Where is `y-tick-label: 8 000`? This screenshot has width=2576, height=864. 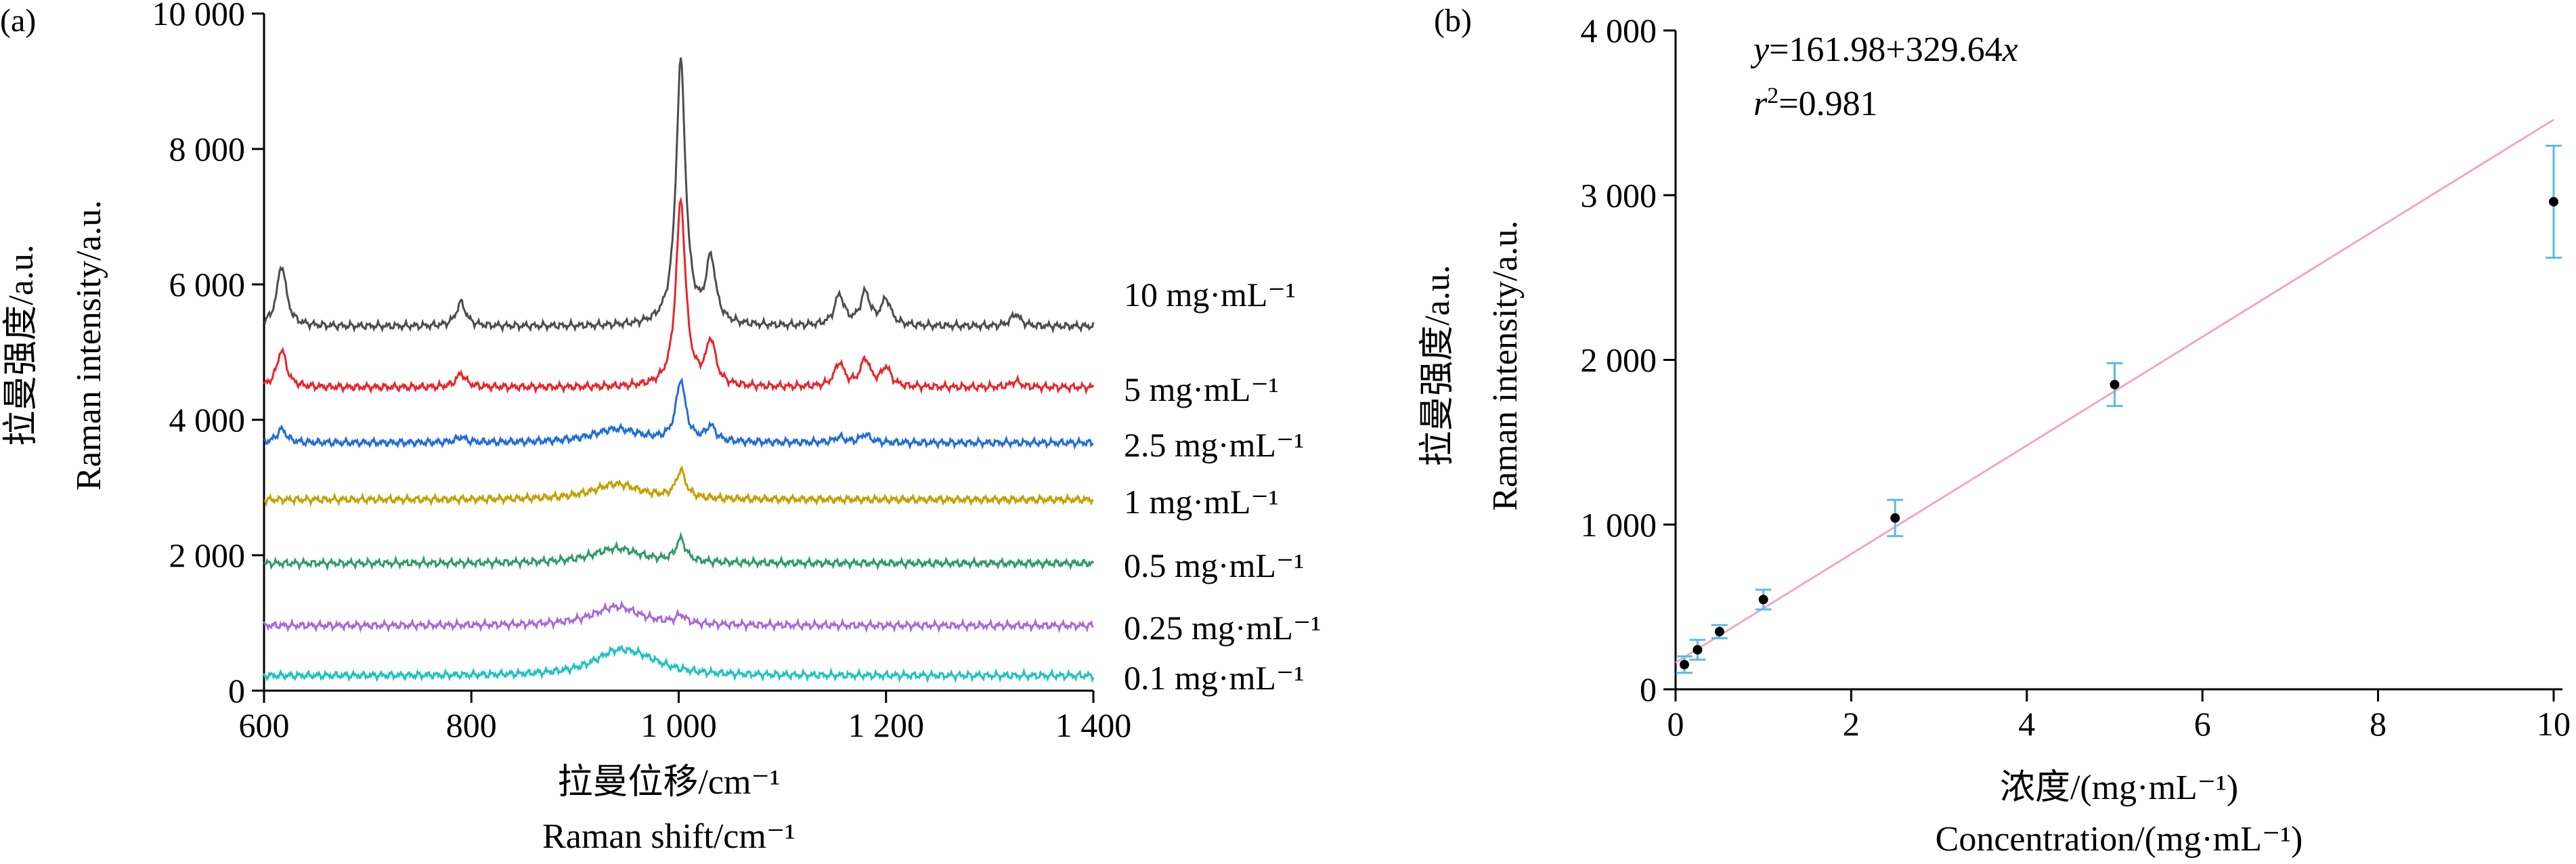 y-tick-label: 8 000 is located at coordinates (207, 149).